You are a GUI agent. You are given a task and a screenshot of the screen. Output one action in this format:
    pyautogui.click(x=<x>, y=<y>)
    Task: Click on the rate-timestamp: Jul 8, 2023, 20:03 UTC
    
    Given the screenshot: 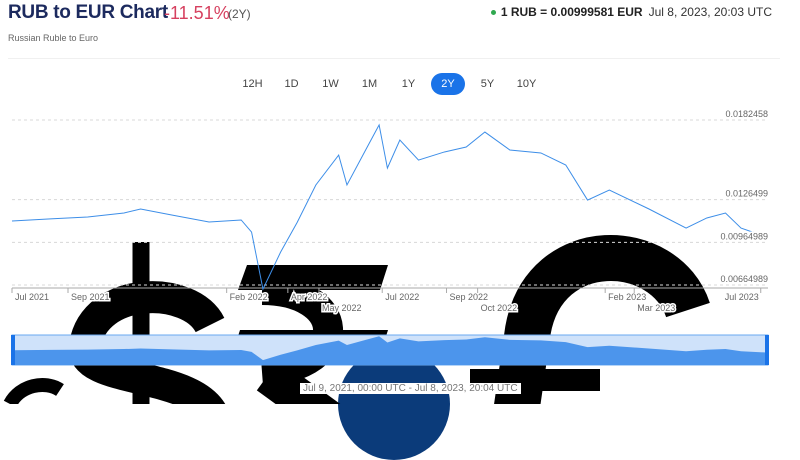 What is the action you would take?
    pyautogui.click(x=710, y=12)
    